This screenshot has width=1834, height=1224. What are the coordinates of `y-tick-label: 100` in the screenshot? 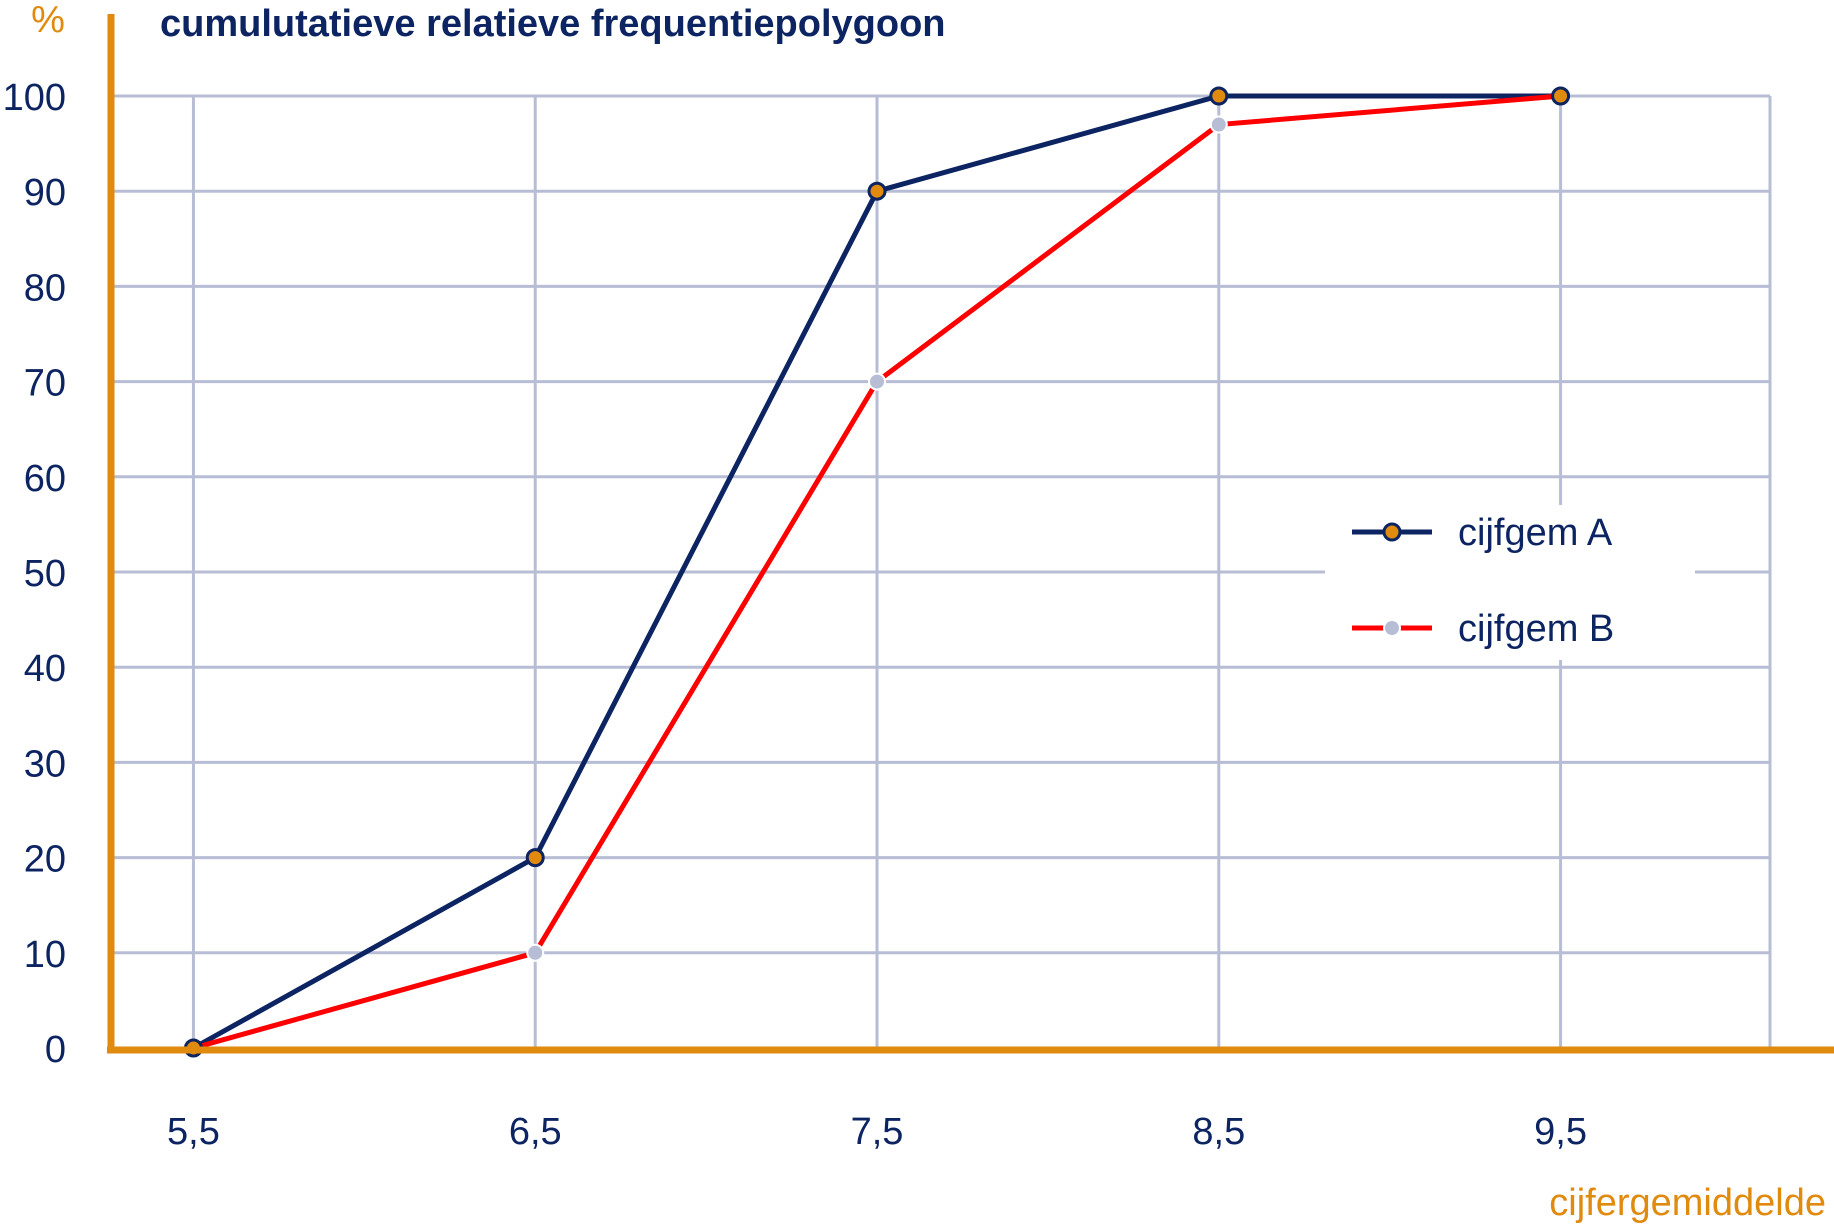 It's located at (34, 98).